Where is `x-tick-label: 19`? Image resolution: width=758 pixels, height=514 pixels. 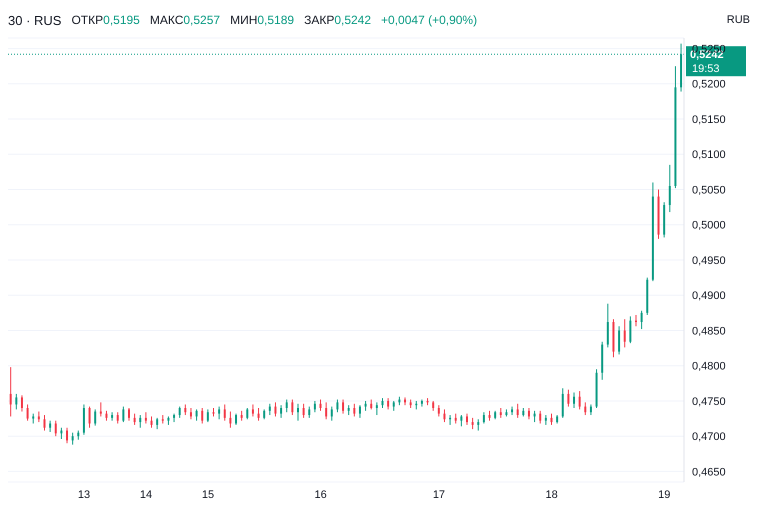 x-tick-label: 19 is located at coordinates (664, 494).